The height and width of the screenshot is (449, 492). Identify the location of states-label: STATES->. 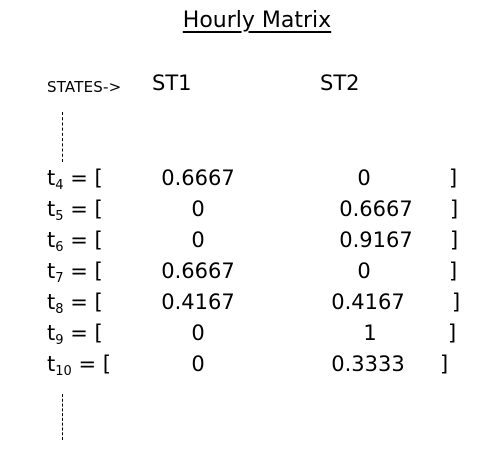
(84, 87).